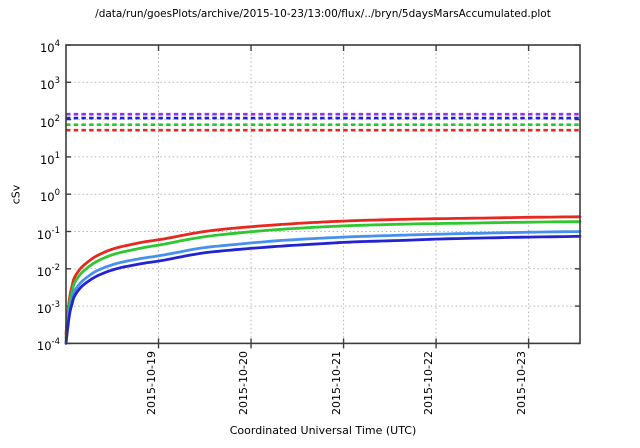 This screenshot has width=640, height=448. Describe the element at coordinates (49, 121) in the screenshot. I see `y-tick-label: 10²` at that location.